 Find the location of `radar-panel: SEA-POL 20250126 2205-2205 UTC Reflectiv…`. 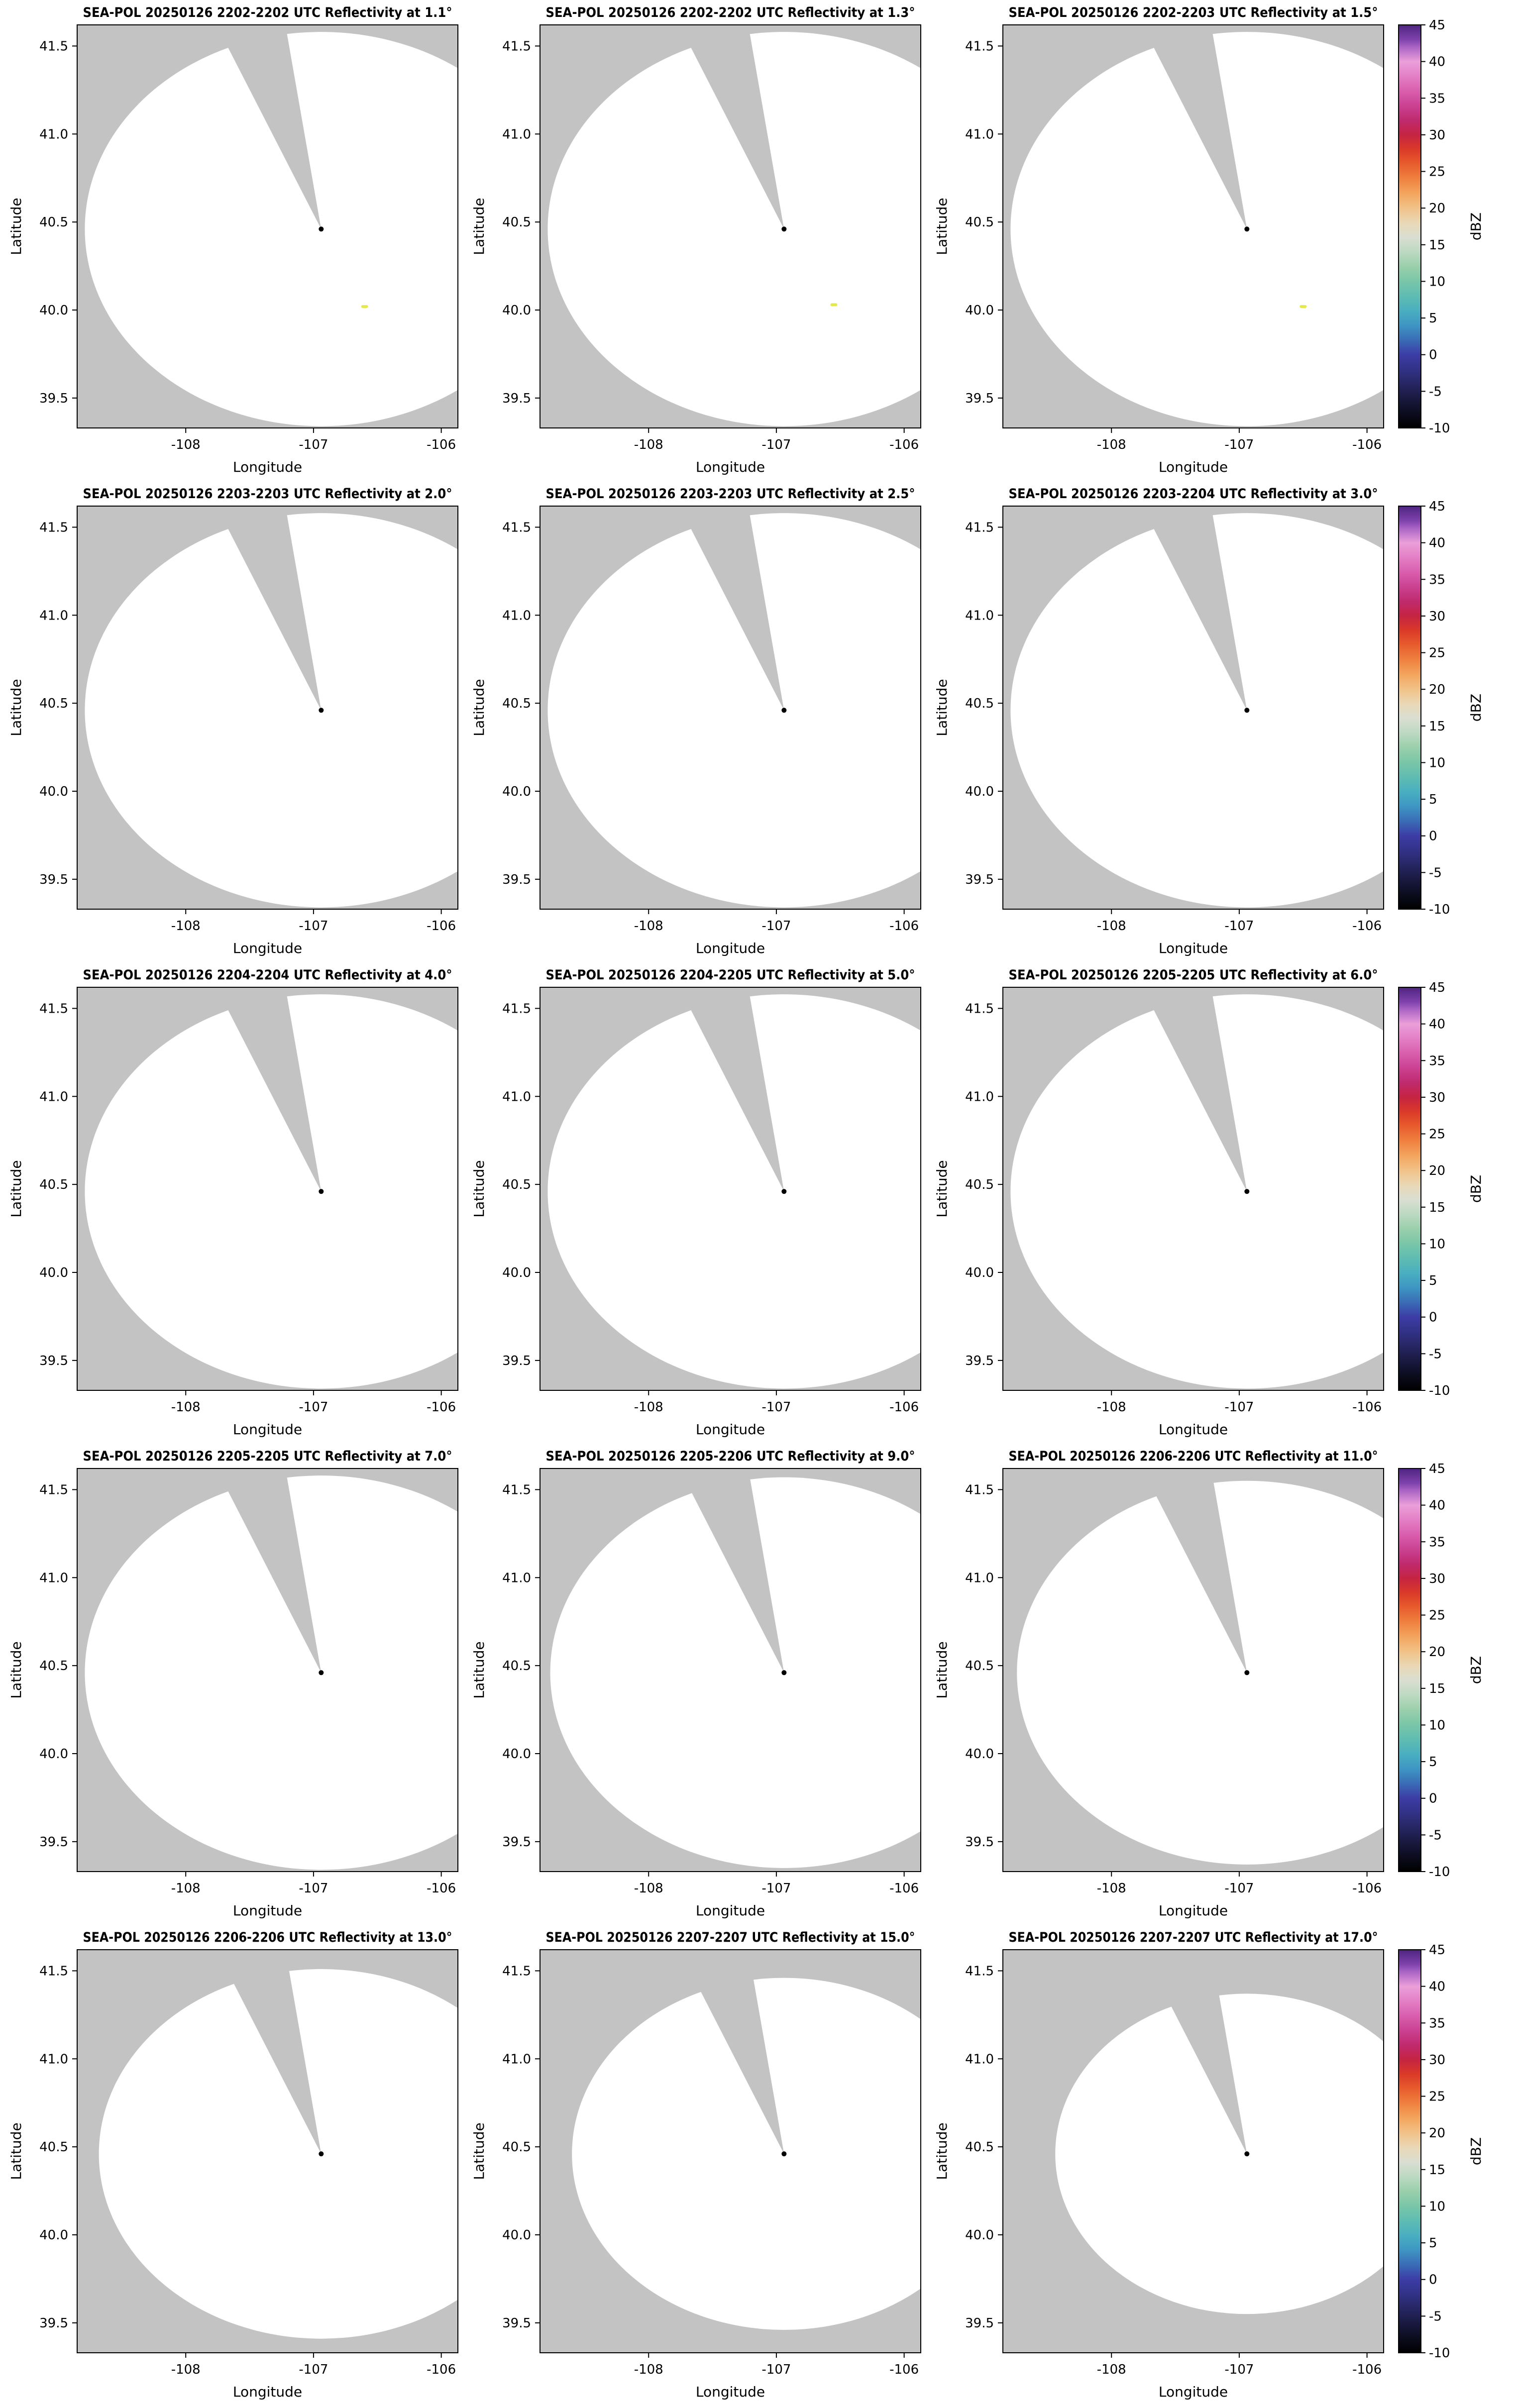

radar-panel: SEA-POL 20250126 2205-2205 UTC Reflectiv… is located at coordinates (233, 1684).